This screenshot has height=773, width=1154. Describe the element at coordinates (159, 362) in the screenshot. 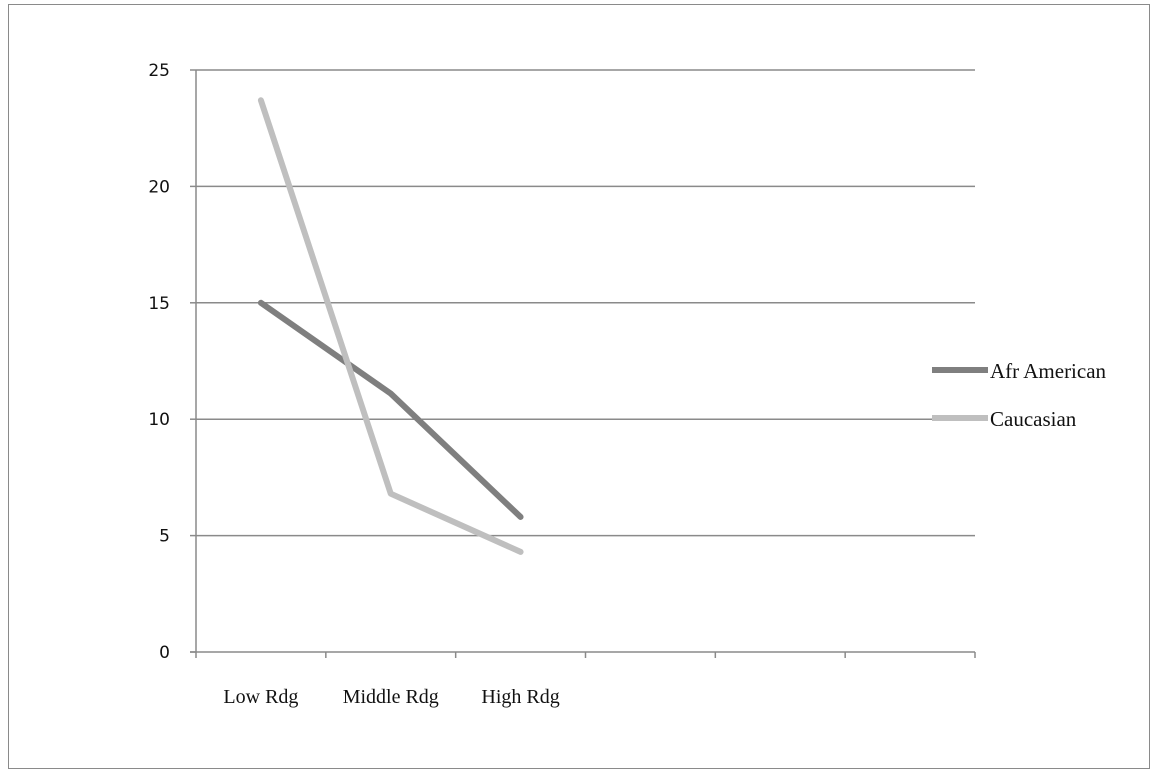

I see `y-tick-labels: 0 5 10 15 20 25` at that location.